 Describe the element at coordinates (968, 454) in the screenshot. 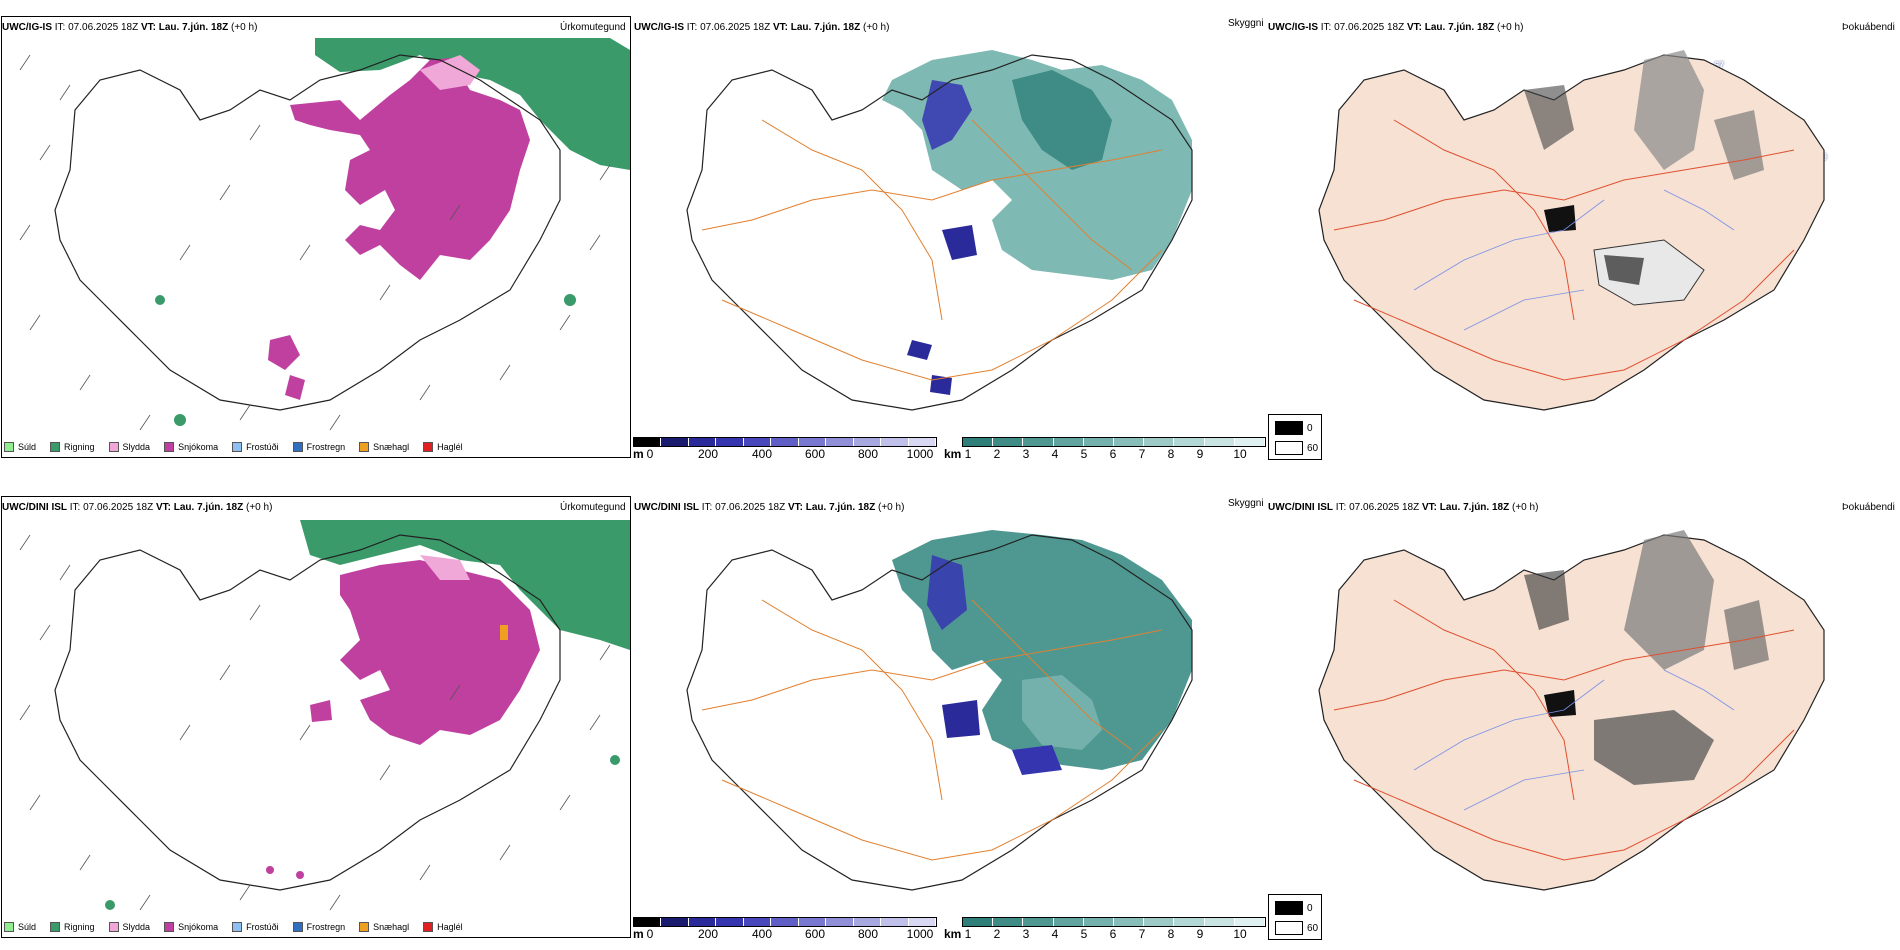

I see `colorbar-tick: 1` at that location.